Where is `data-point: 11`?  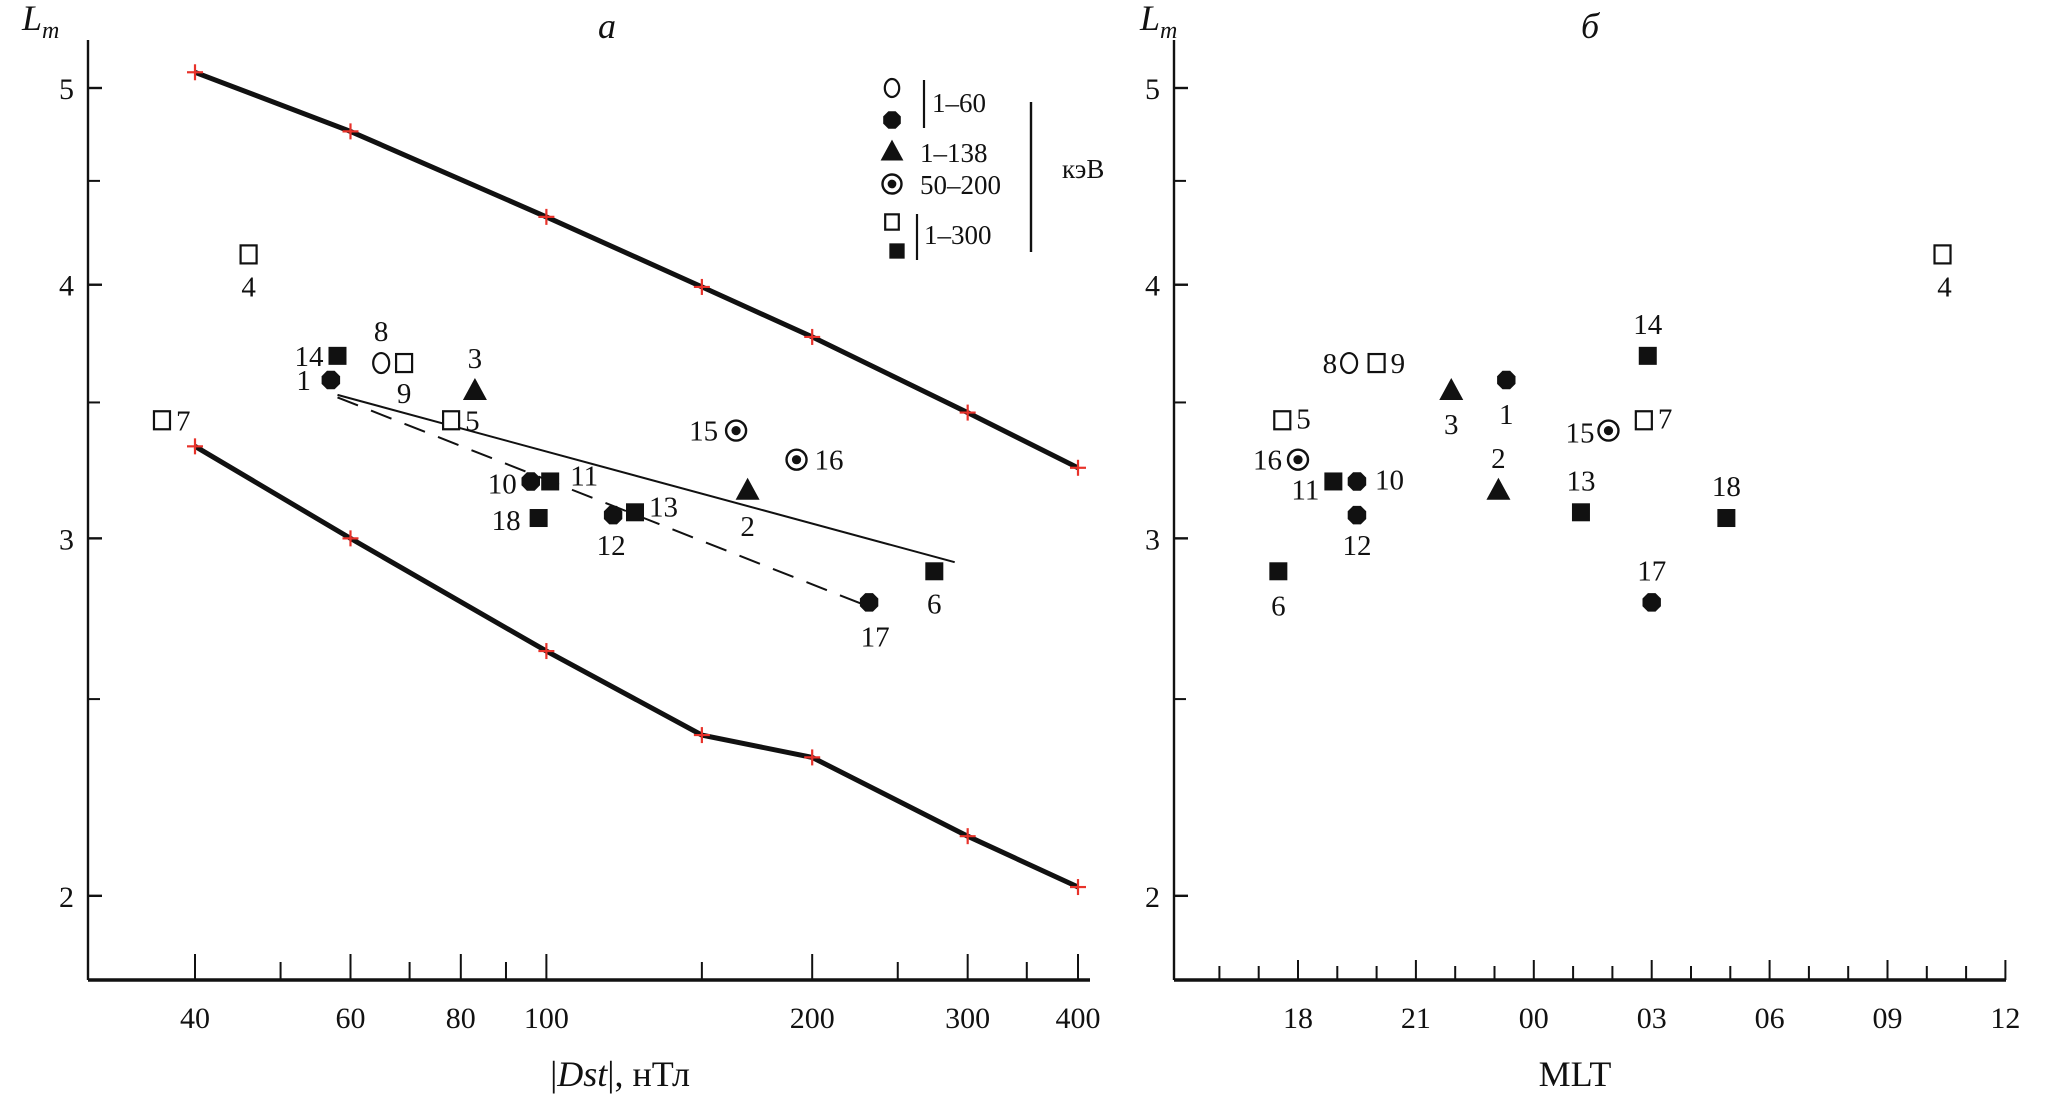
data-point: 11 is located at coordinates (1317, 489).